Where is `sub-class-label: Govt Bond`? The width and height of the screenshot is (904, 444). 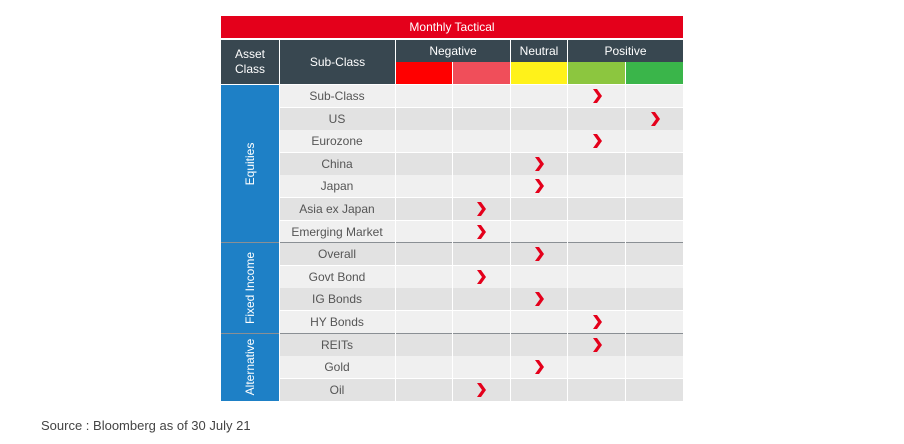
sub-class-label: Govt Bond is located at coordinates (337, 276).